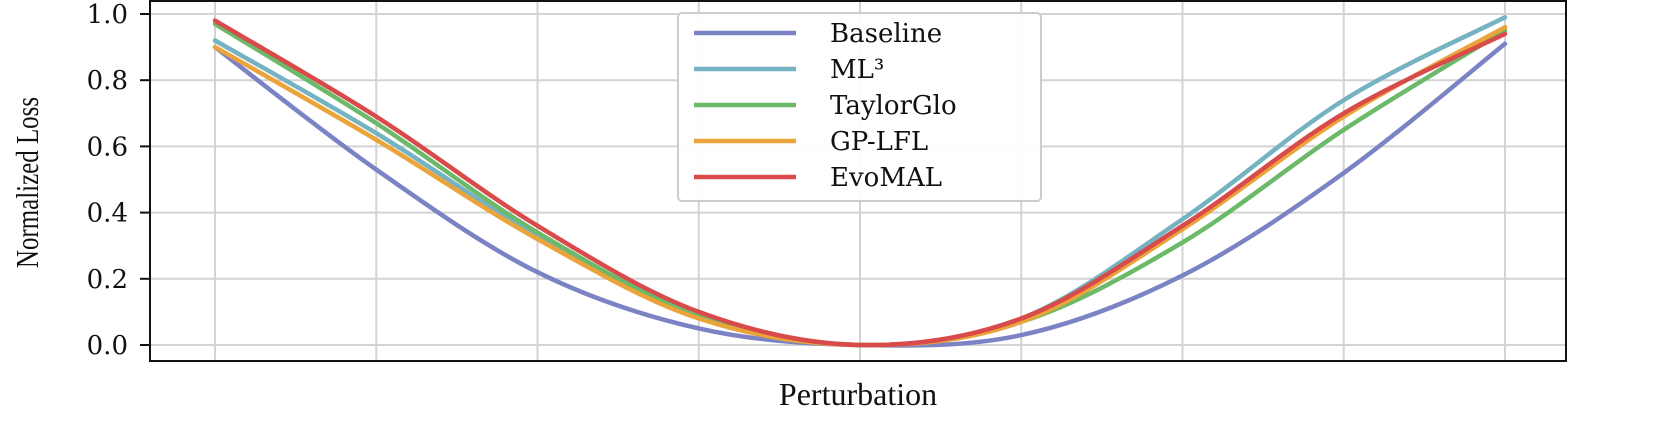  I want to click on legend-label: Baseline, so click(886, 34).